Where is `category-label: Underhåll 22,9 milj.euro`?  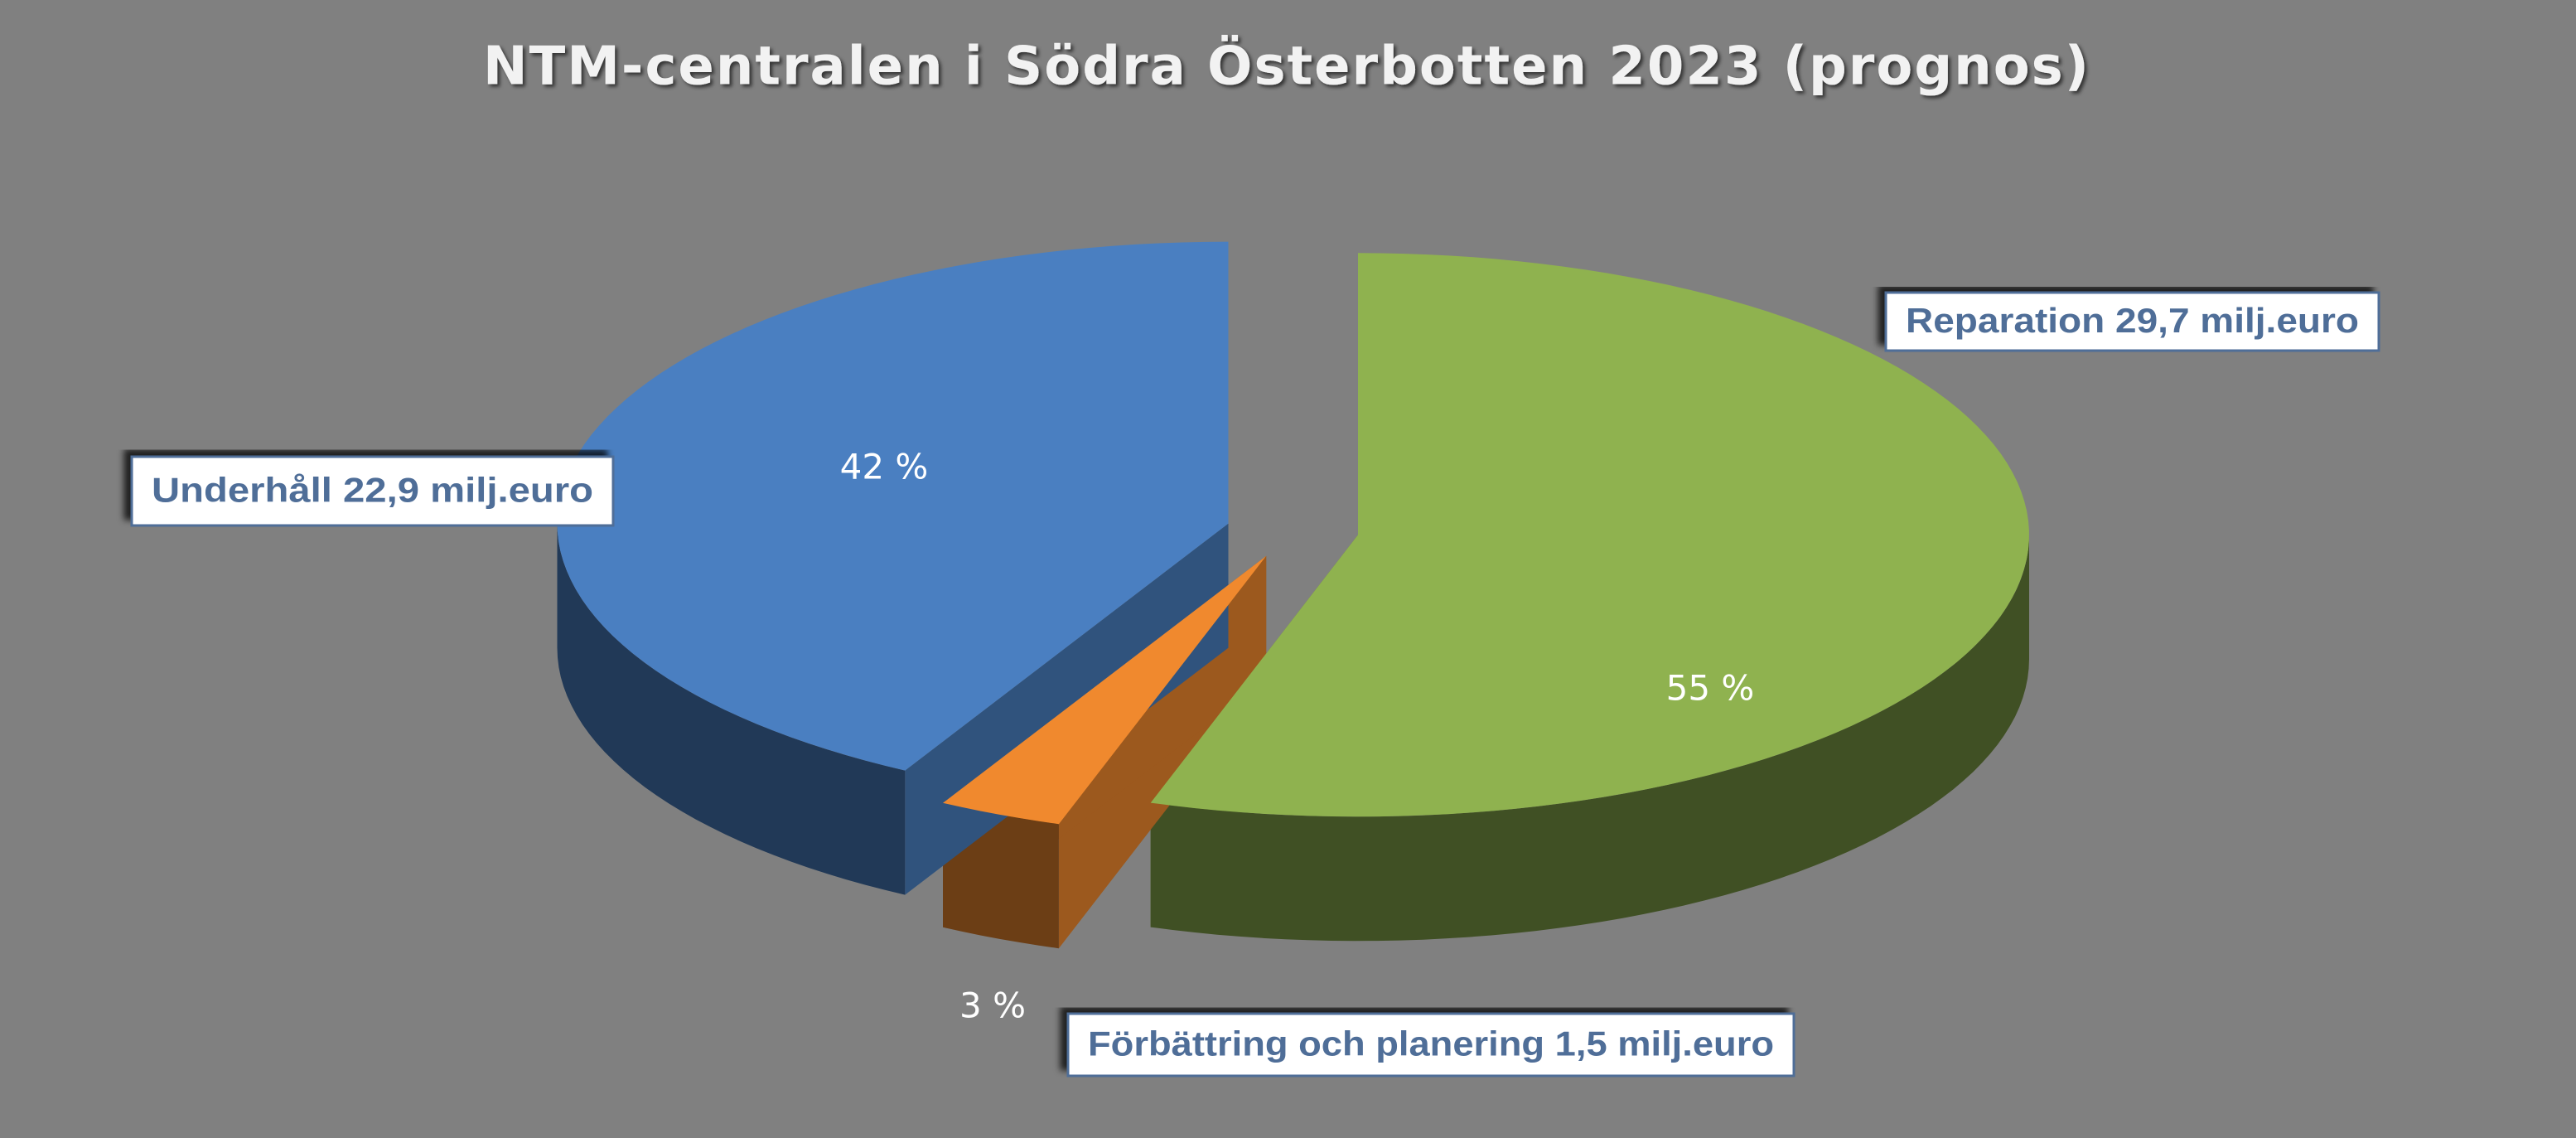 category-label: Underhåll 22,9 milj.euro is located at coordinates (372, 491).